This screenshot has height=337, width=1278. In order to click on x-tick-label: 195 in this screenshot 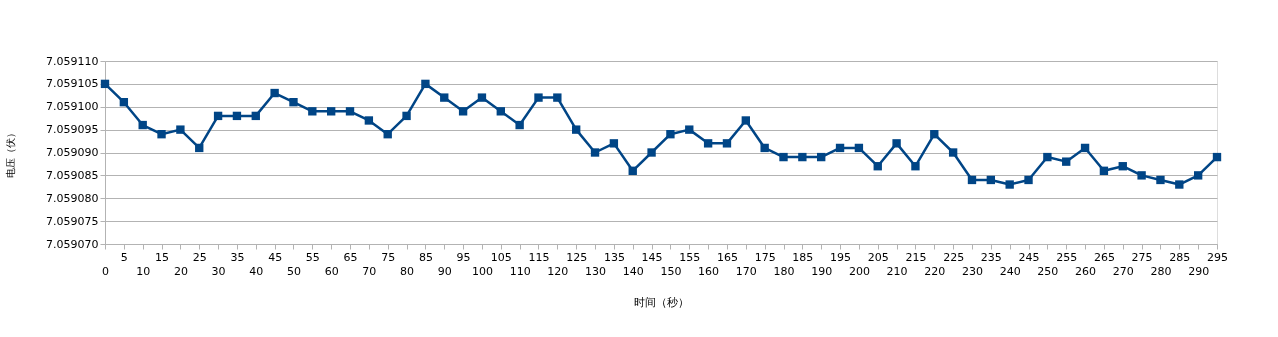, I will do `click(841, 257)`.